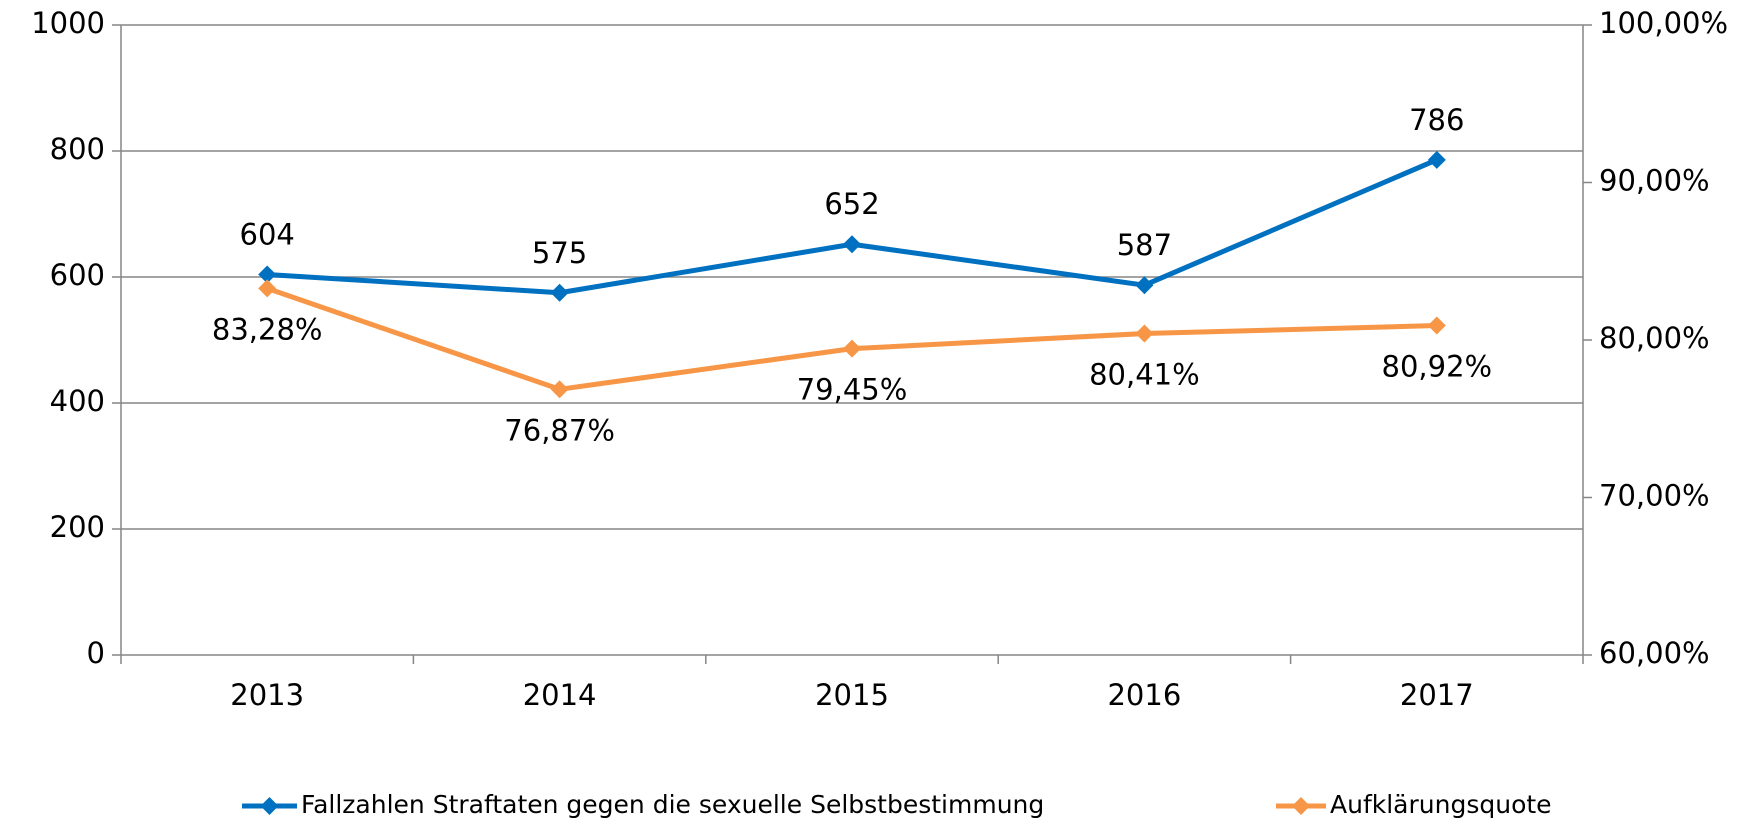 The image size is (1763, 821). I want to click on data-label: 604, so click(267, 234).